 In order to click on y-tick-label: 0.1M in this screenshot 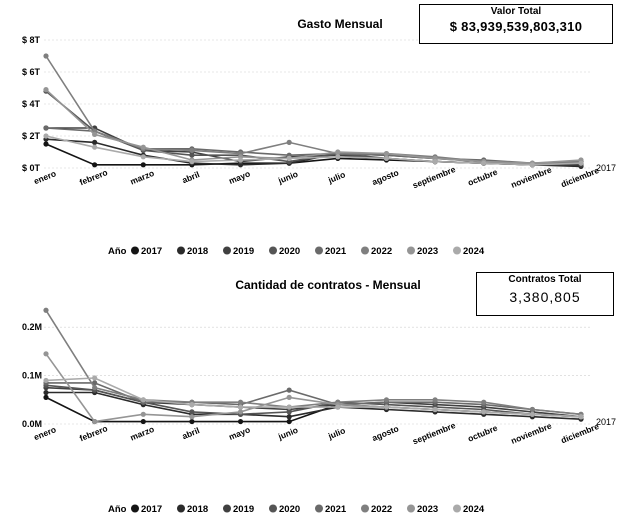, I will do `click(32, 376)`.